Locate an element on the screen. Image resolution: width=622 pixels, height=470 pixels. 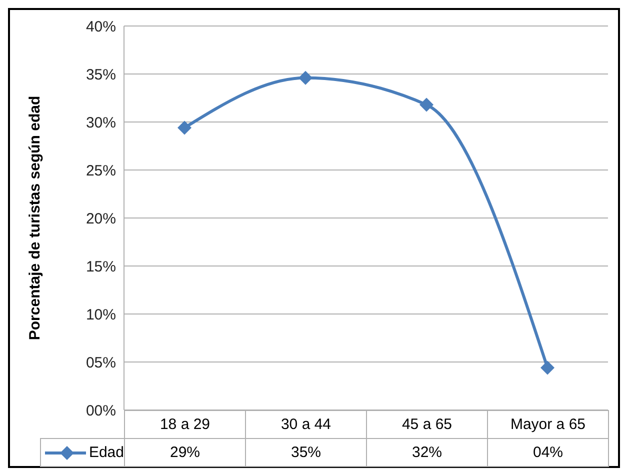
y-tick-label: 25% is located at coordinates (101, 171).